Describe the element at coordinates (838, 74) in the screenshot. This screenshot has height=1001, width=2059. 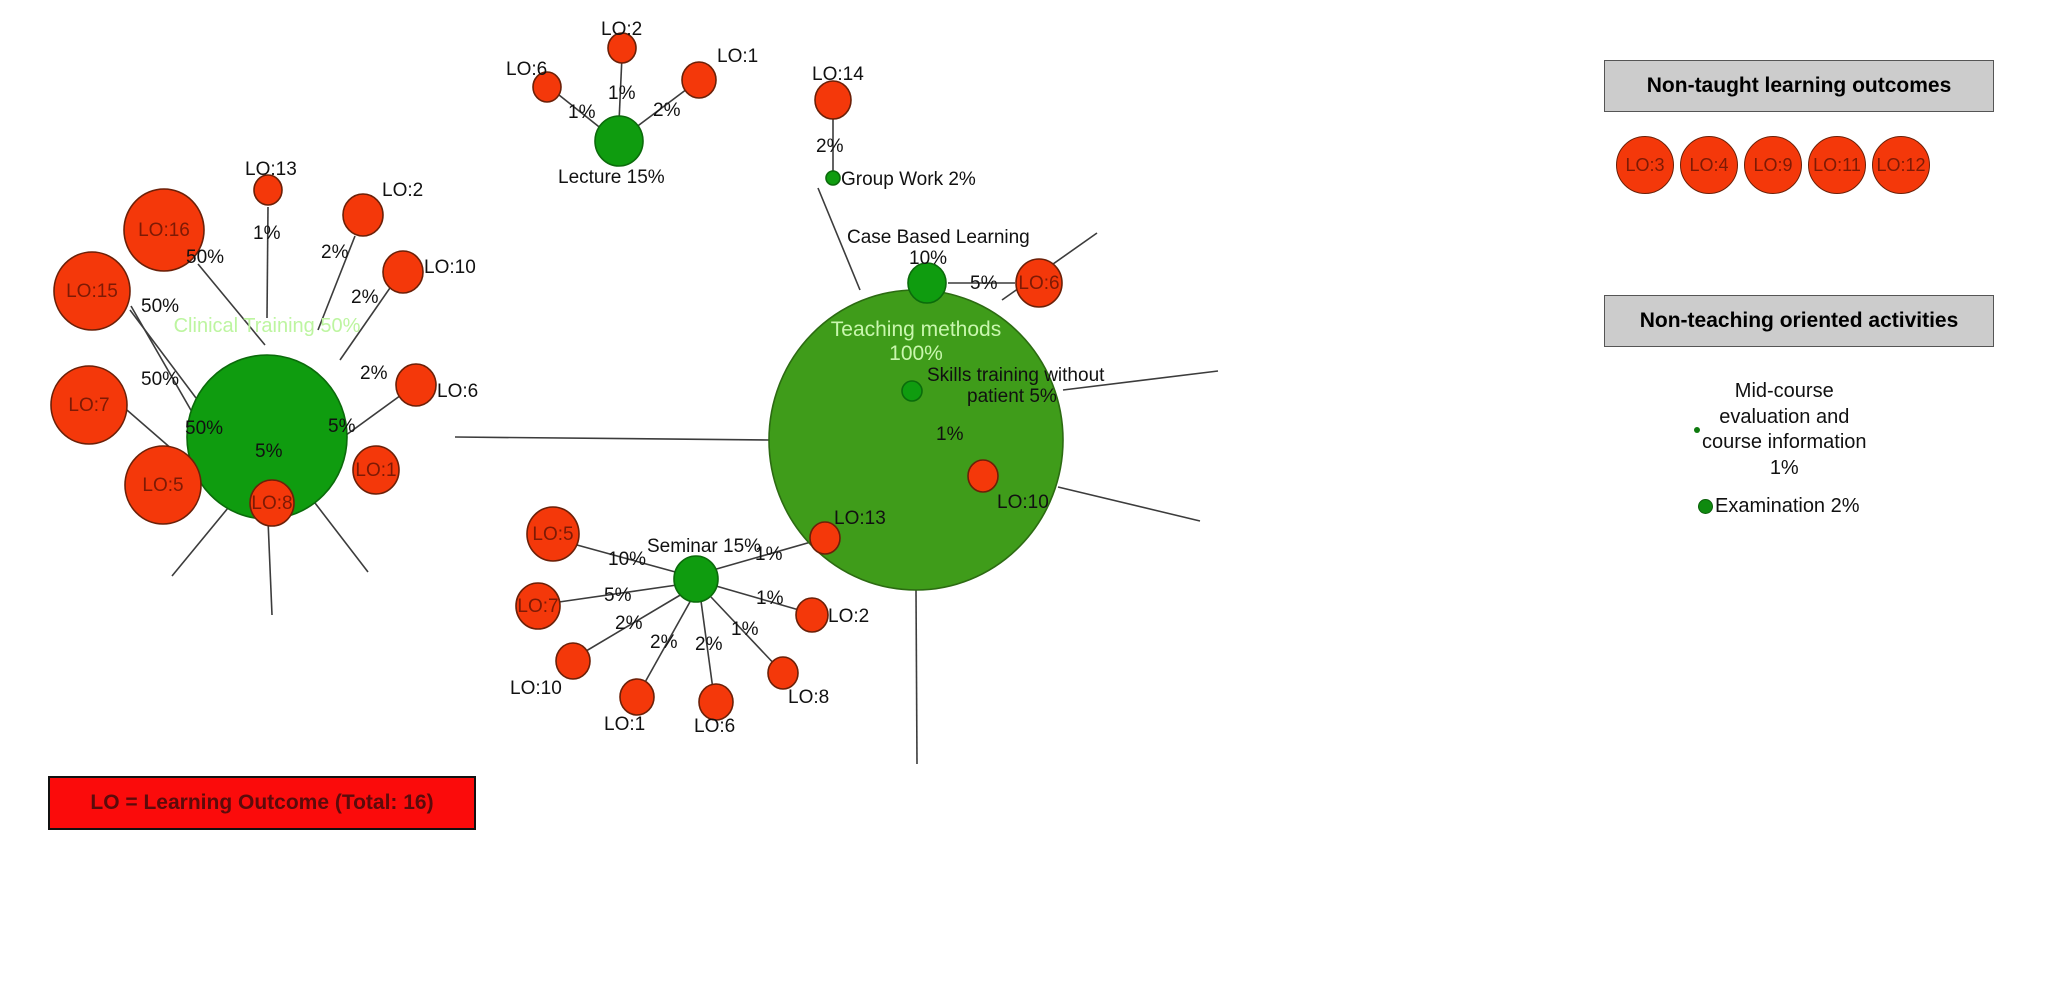
I see `node-groupwork-lo14-label: LO:14` at that location.